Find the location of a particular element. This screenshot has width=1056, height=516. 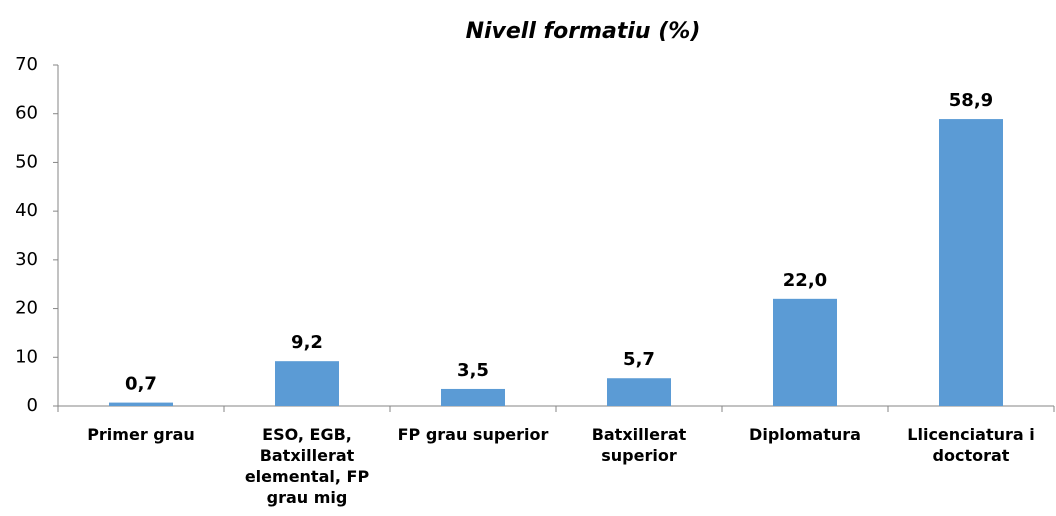

y-tick-label: 70 is located at coordinates (26, 64).